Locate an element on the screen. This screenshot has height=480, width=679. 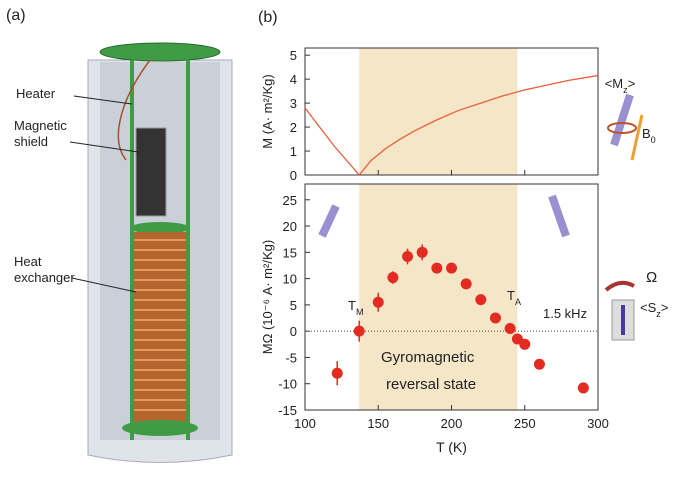
annotation-part: 0 is located at coordinates (653, 140).